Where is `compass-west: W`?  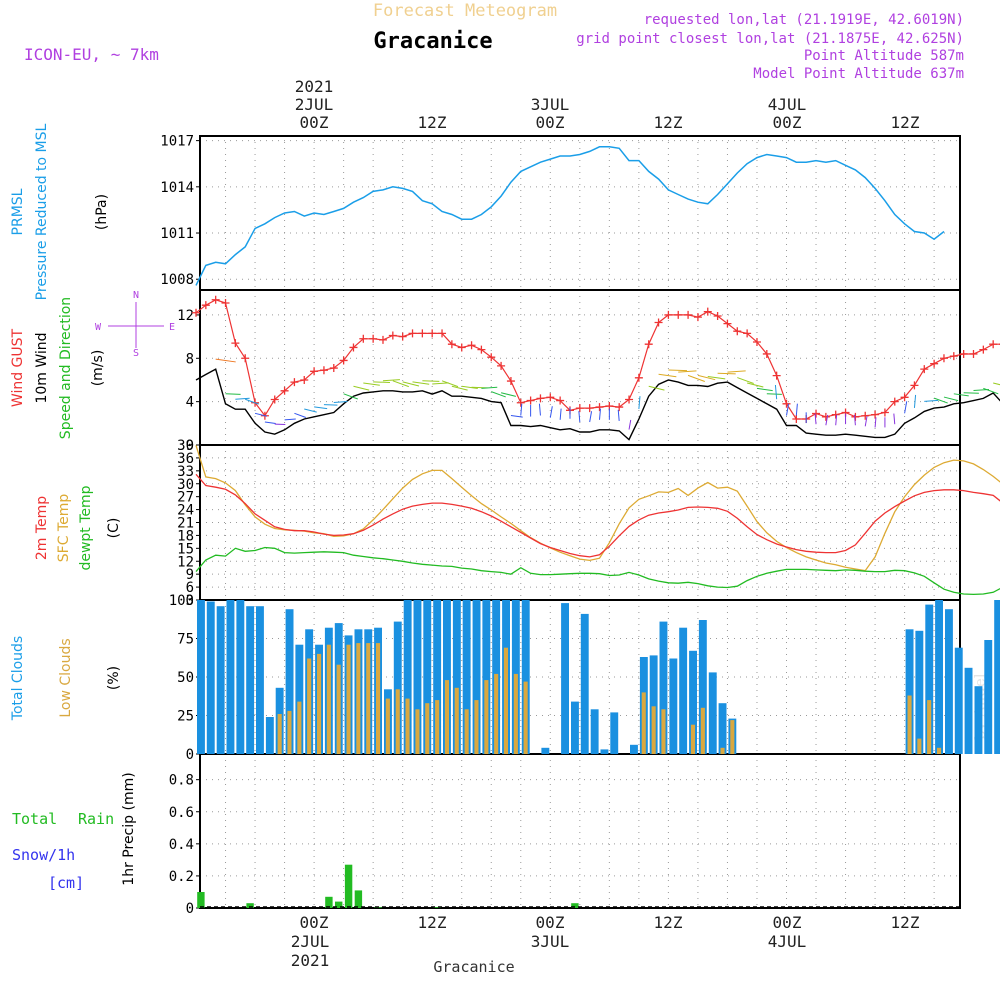
compass-west: W is located at coordinates (98, 327).